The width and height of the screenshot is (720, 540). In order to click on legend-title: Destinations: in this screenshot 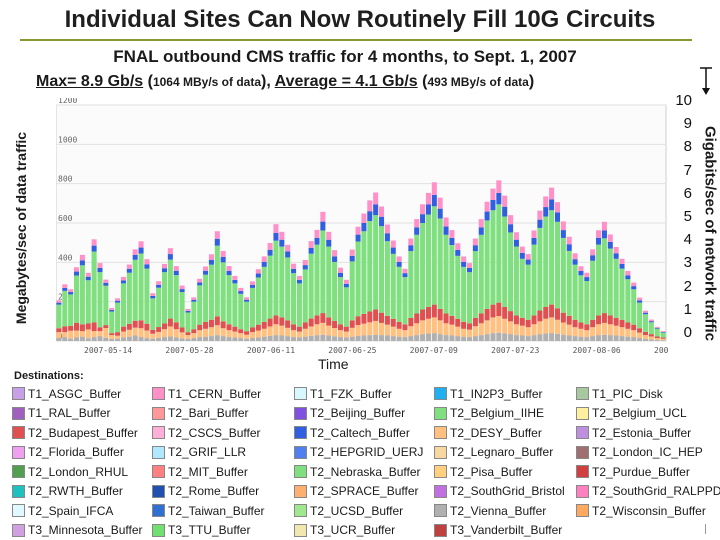, I will do `click(49, 376)`.